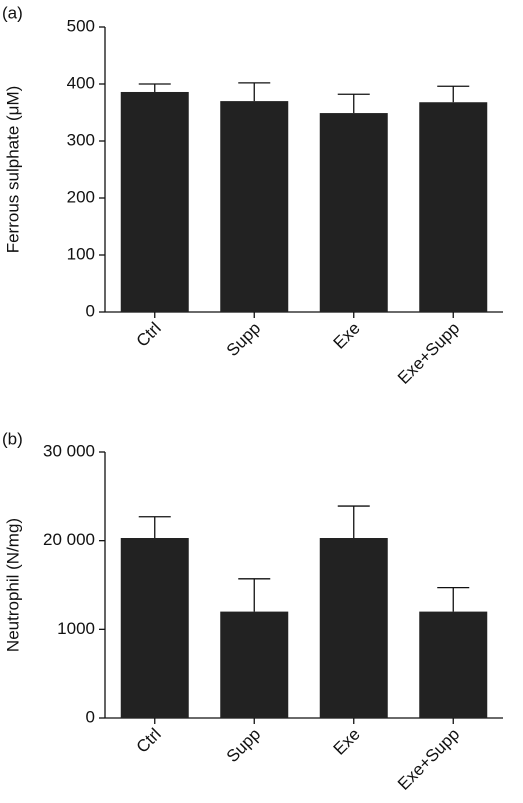  I want to click on y-axis-label: Ferrous sulphate (μM), so click(12, 170).